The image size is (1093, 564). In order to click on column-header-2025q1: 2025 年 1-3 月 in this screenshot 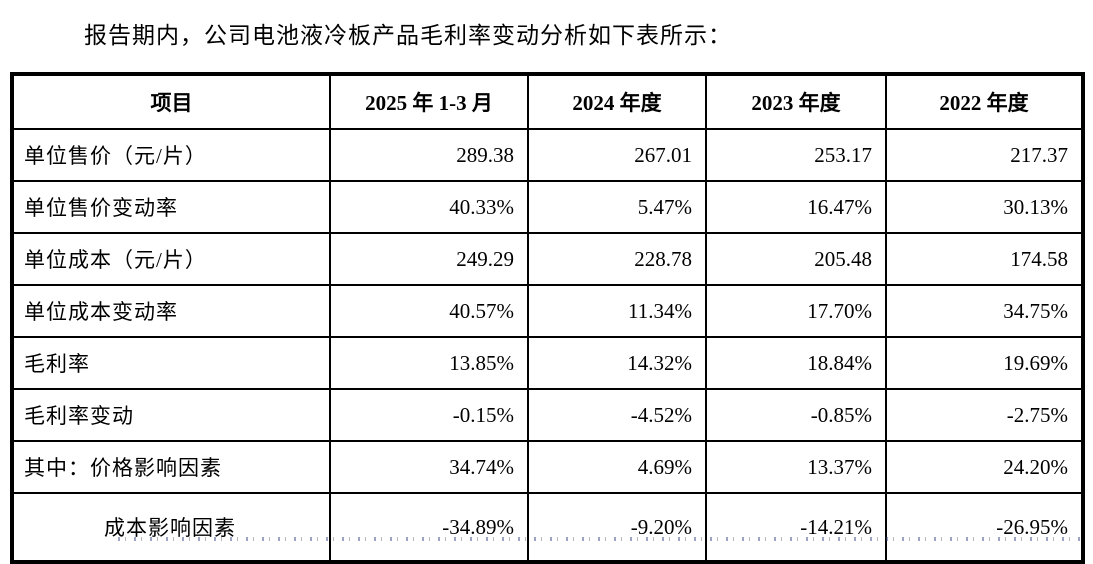, I will do `click(429, 101)`.